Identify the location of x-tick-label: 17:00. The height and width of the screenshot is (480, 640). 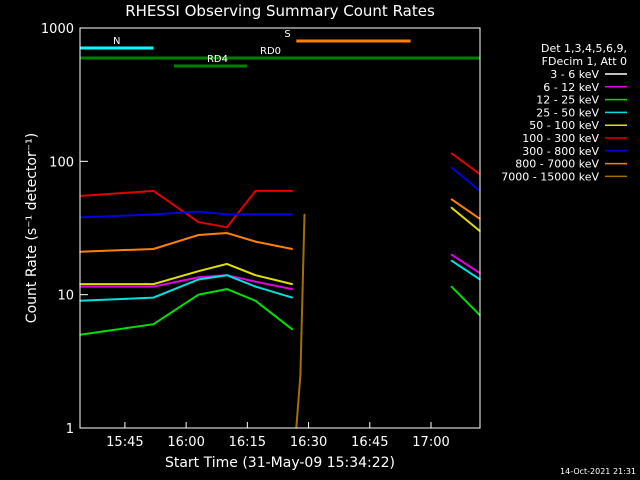
(430, 442).